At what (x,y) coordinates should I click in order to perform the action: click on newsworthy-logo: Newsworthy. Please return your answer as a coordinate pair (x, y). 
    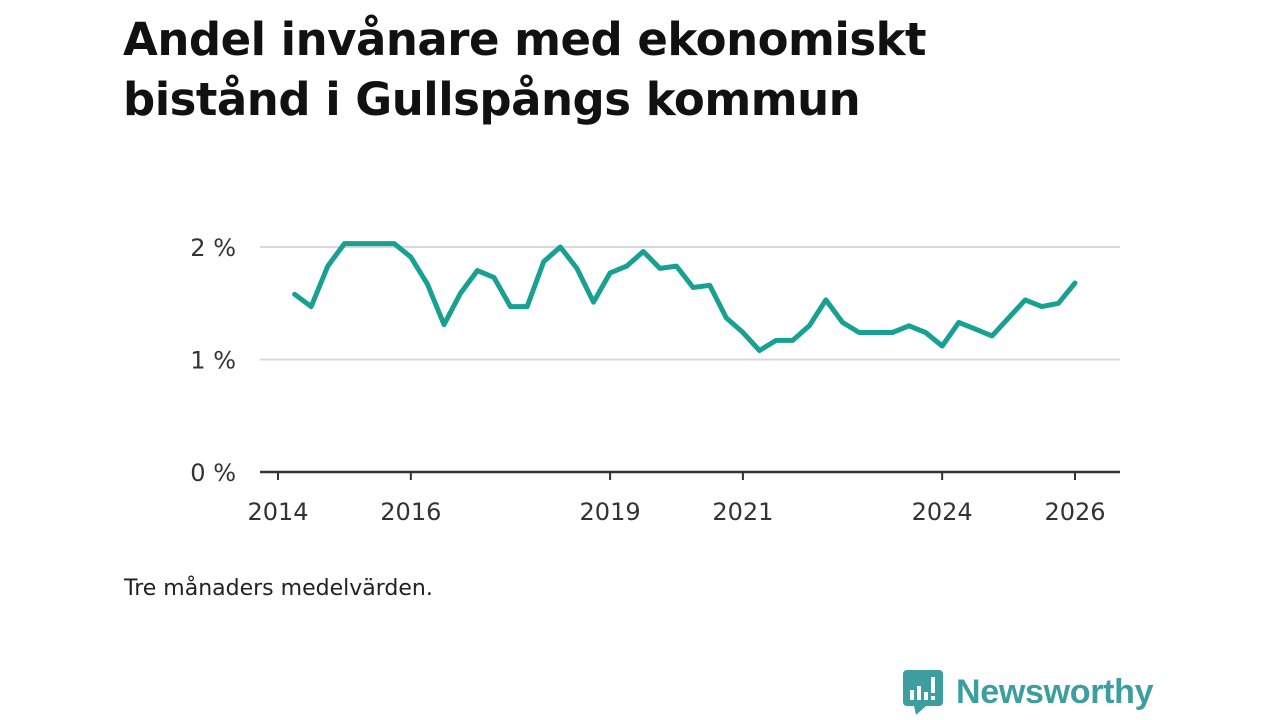
    Looking at the image, I should click on (1028, 692).